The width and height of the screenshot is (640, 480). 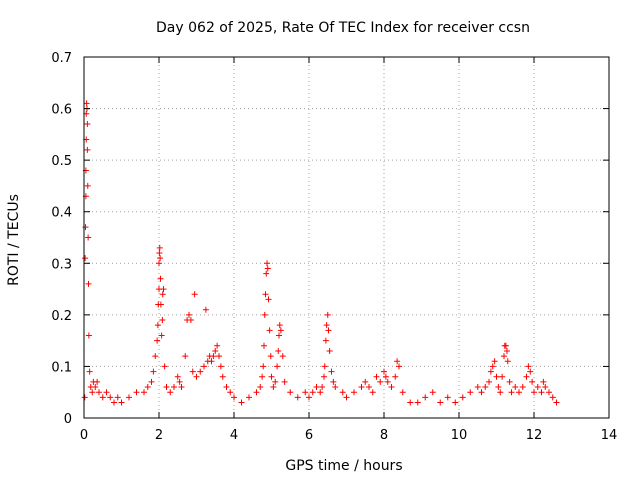 What do you see at coordinates (459, 435) in the screenshot?
I see `x-tick-label: 10` at bounding box center [459, 435].